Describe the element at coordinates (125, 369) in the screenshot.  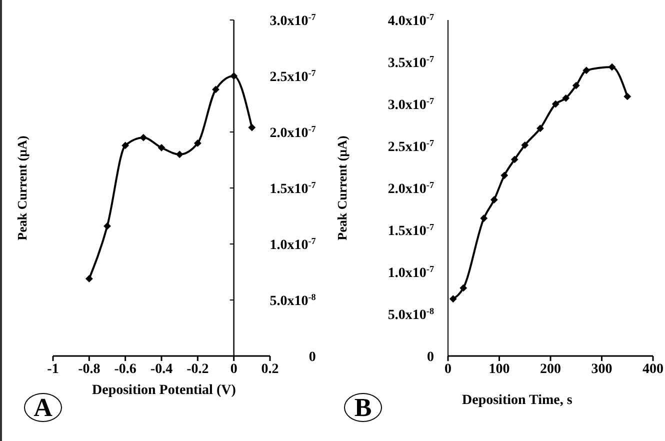
I see `x-tick-label: -0.6` at that location.